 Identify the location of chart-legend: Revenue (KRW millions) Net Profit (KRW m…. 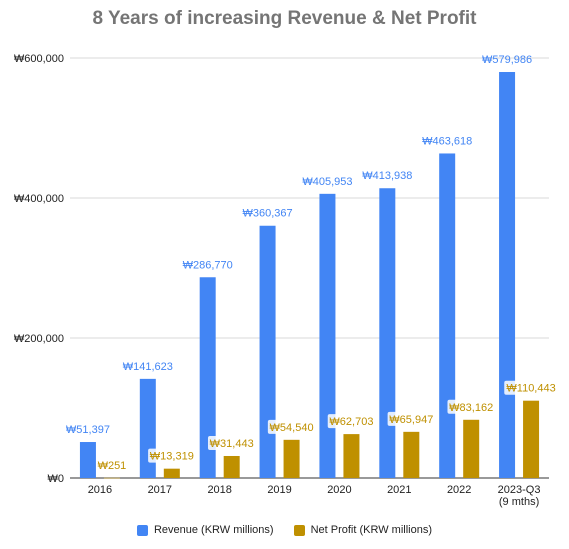
(284, 530).